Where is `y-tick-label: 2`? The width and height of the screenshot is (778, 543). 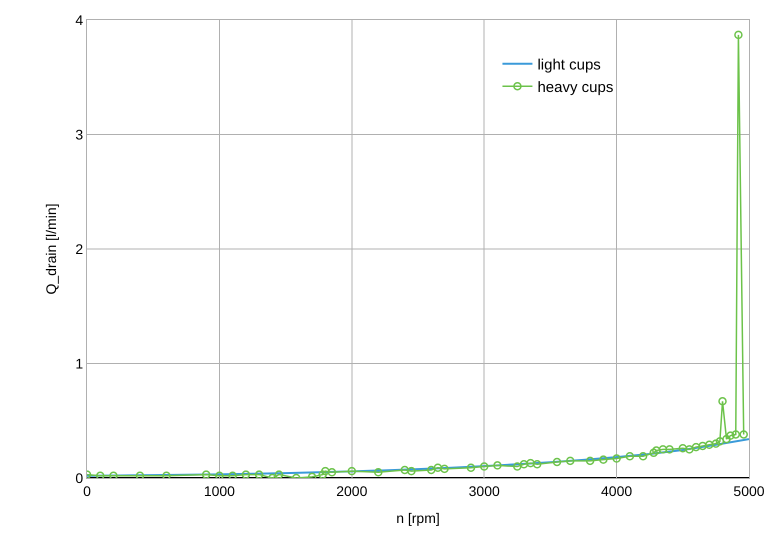 y-tick-label: 2 is located at coordinates (79, 248).